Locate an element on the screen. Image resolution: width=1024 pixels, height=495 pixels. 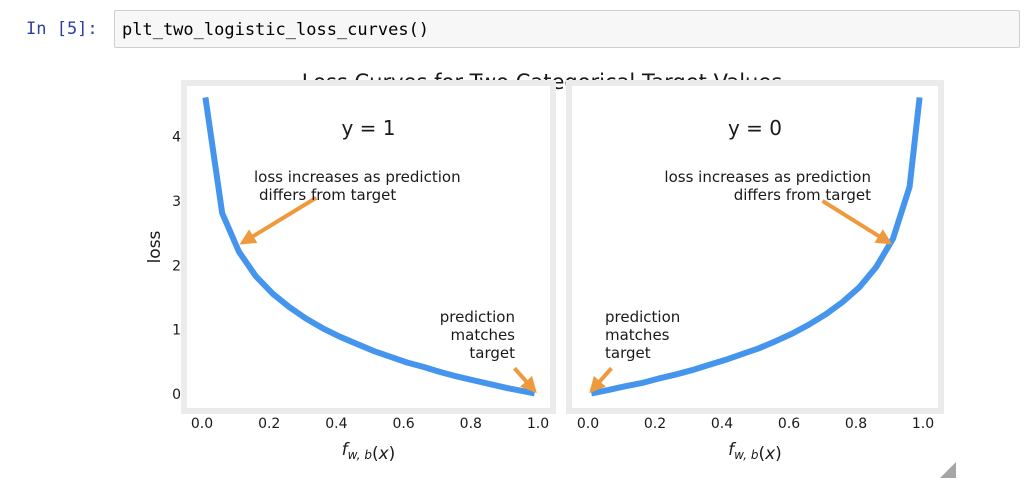
x-axis-label-1: fw, b(x) is located at coordinates (369, 452).